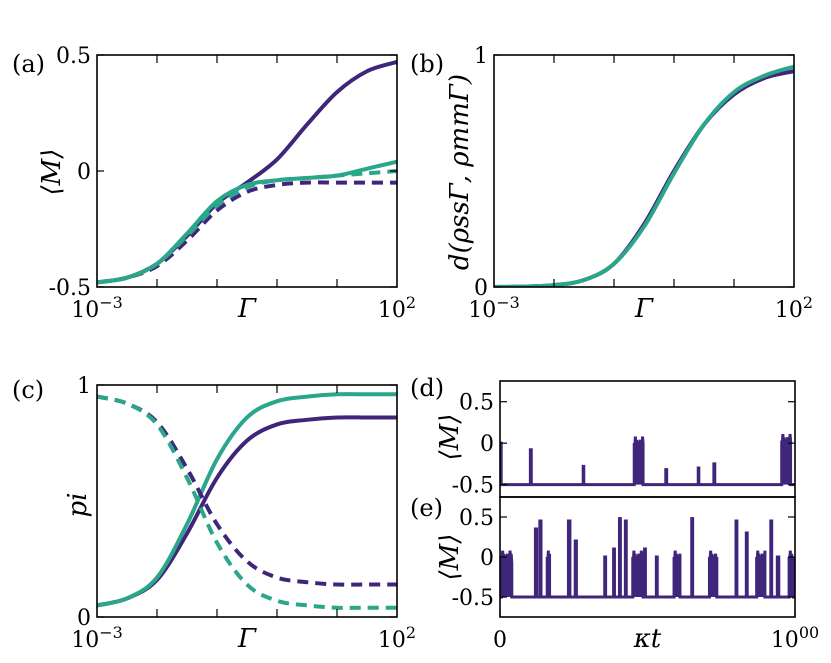  I want to click on panel-label-c: (c), so click(28, 390).